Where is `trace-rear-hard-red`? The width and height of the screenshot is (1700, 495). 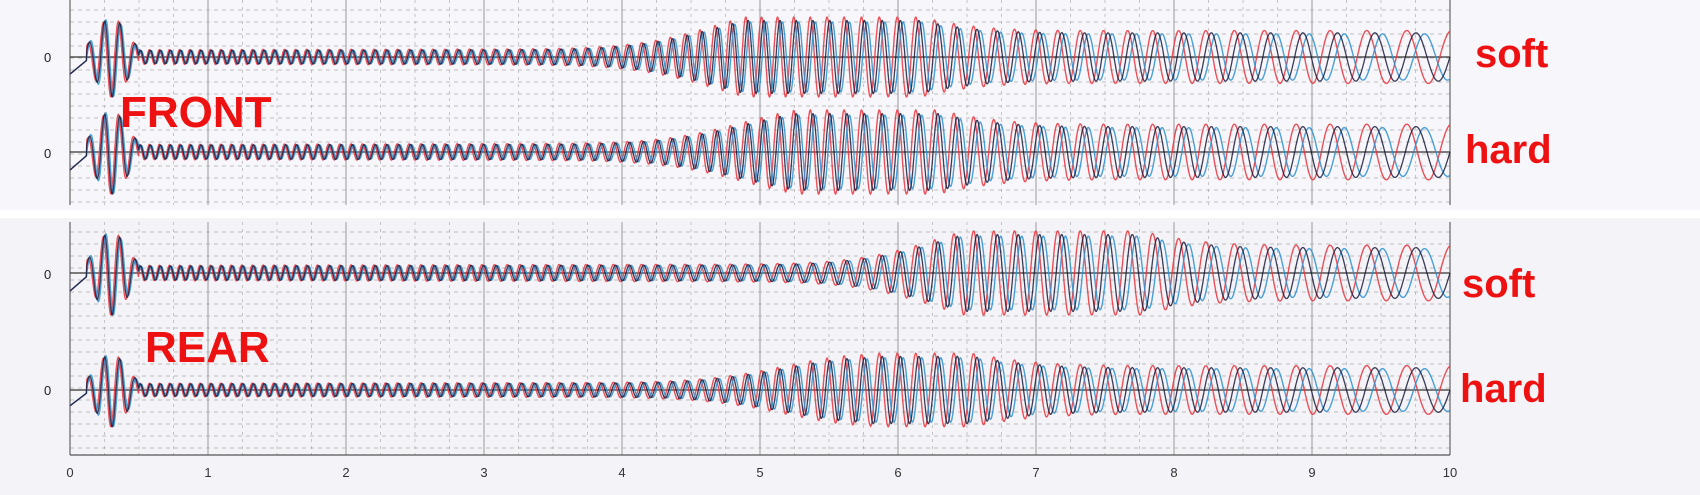
trace-rear-hard-red is located at coordinates (760, 390).